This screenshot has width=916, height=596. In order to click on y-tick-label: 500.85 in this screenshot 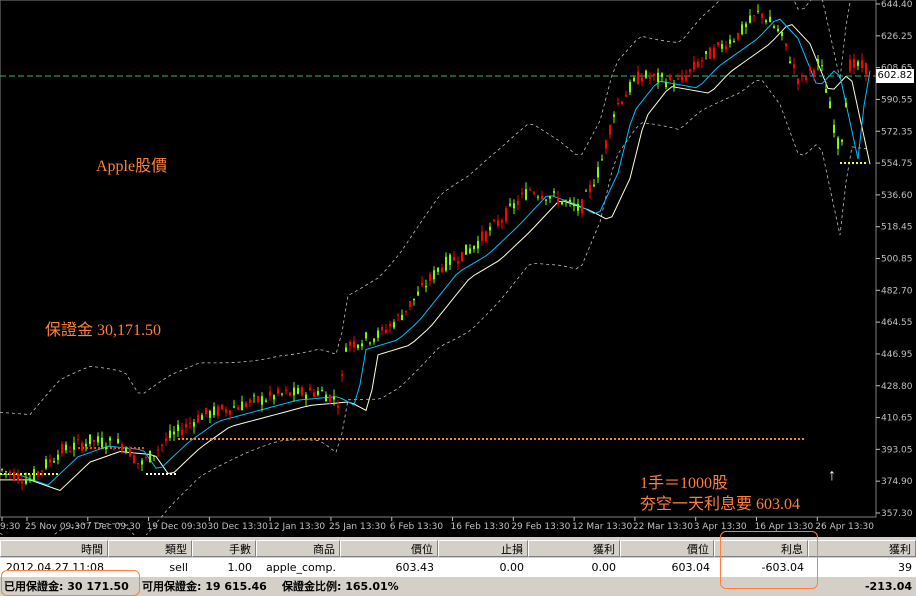, I will do `click(897, 260)`.